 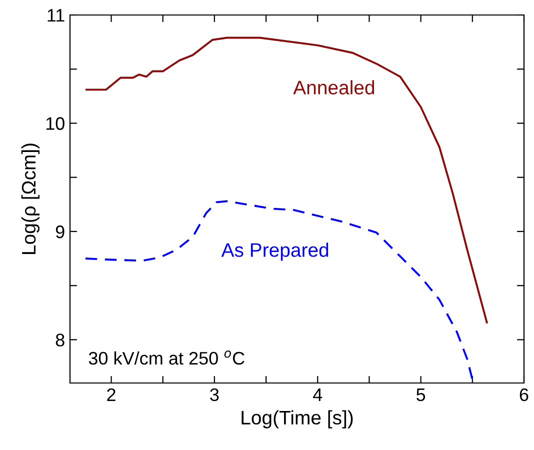 What do you see at coordinates (274, 251) in the screenshot?
I see `series-label: As Prepared` at bounding box center [274, 251].